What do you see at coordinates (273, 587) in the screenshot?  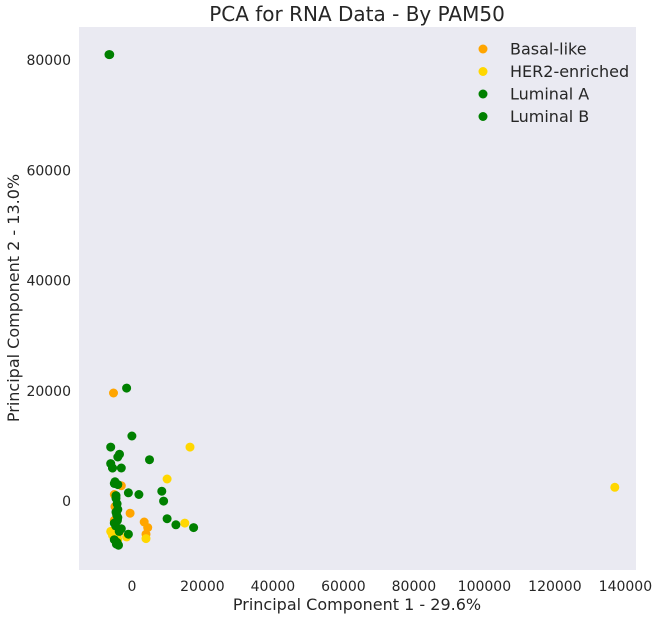 I see `x-tick-label: 40000` at bounding box center [273, 587].